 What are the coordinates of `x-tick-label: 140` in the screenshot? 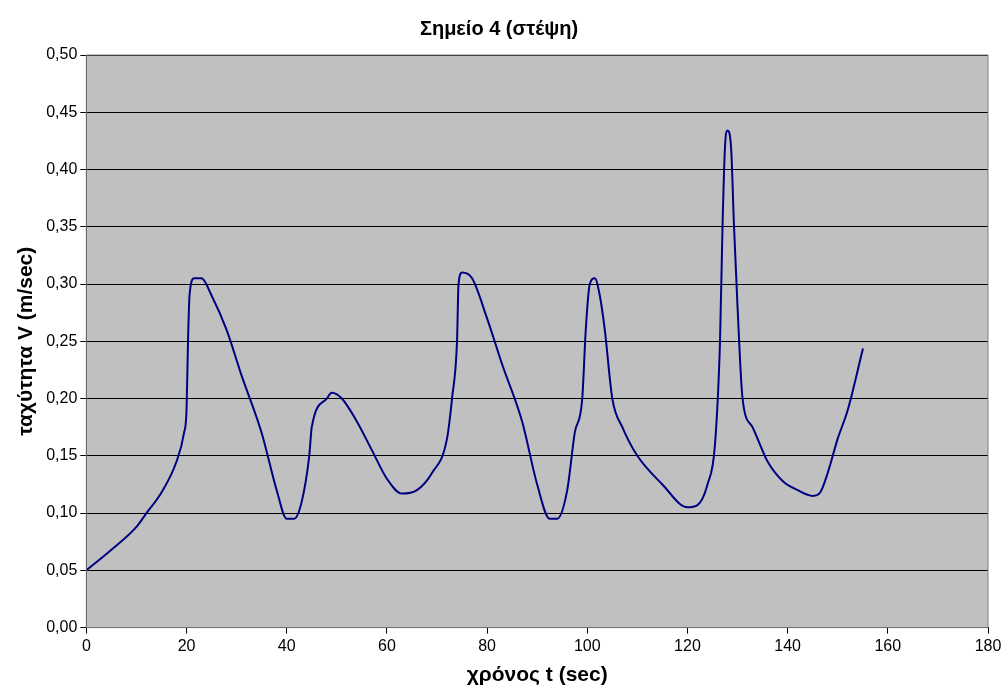 It's located at (788, 645).